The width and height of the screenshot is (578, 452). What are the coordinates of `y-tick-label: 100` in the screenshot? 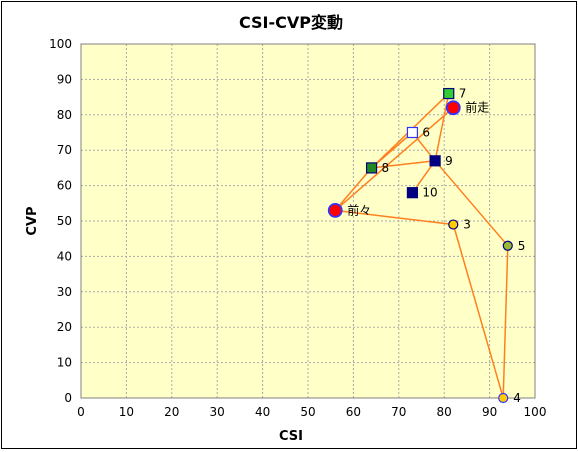 It's located at (60, 44).